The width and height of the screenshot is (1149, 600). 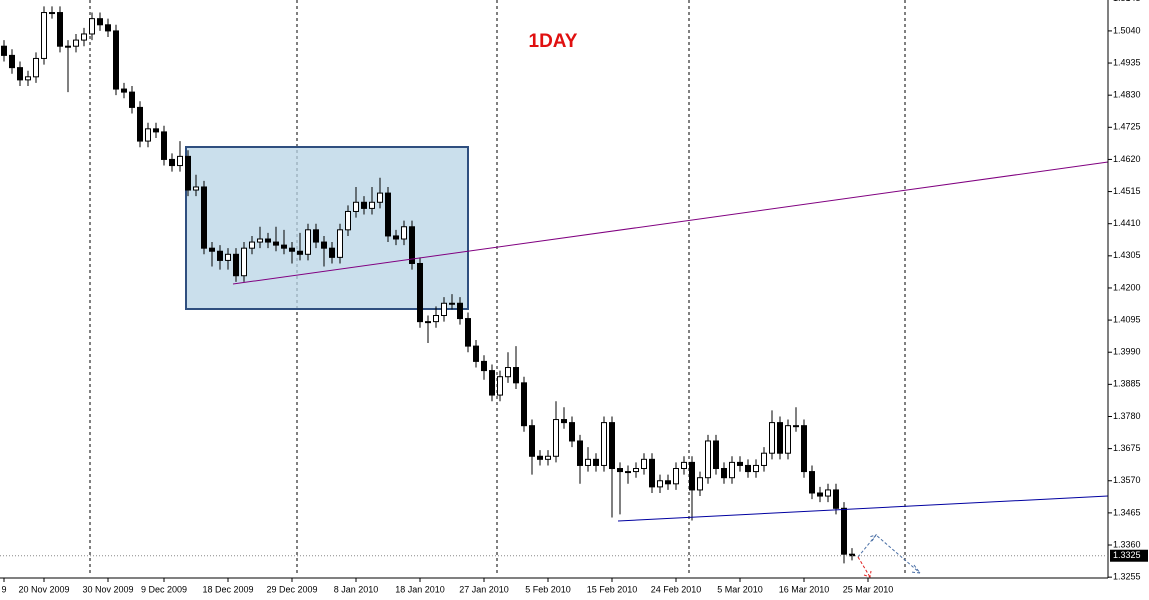 I want to click on y-tick-label: 1.3255, so click(x=1127, y=577).